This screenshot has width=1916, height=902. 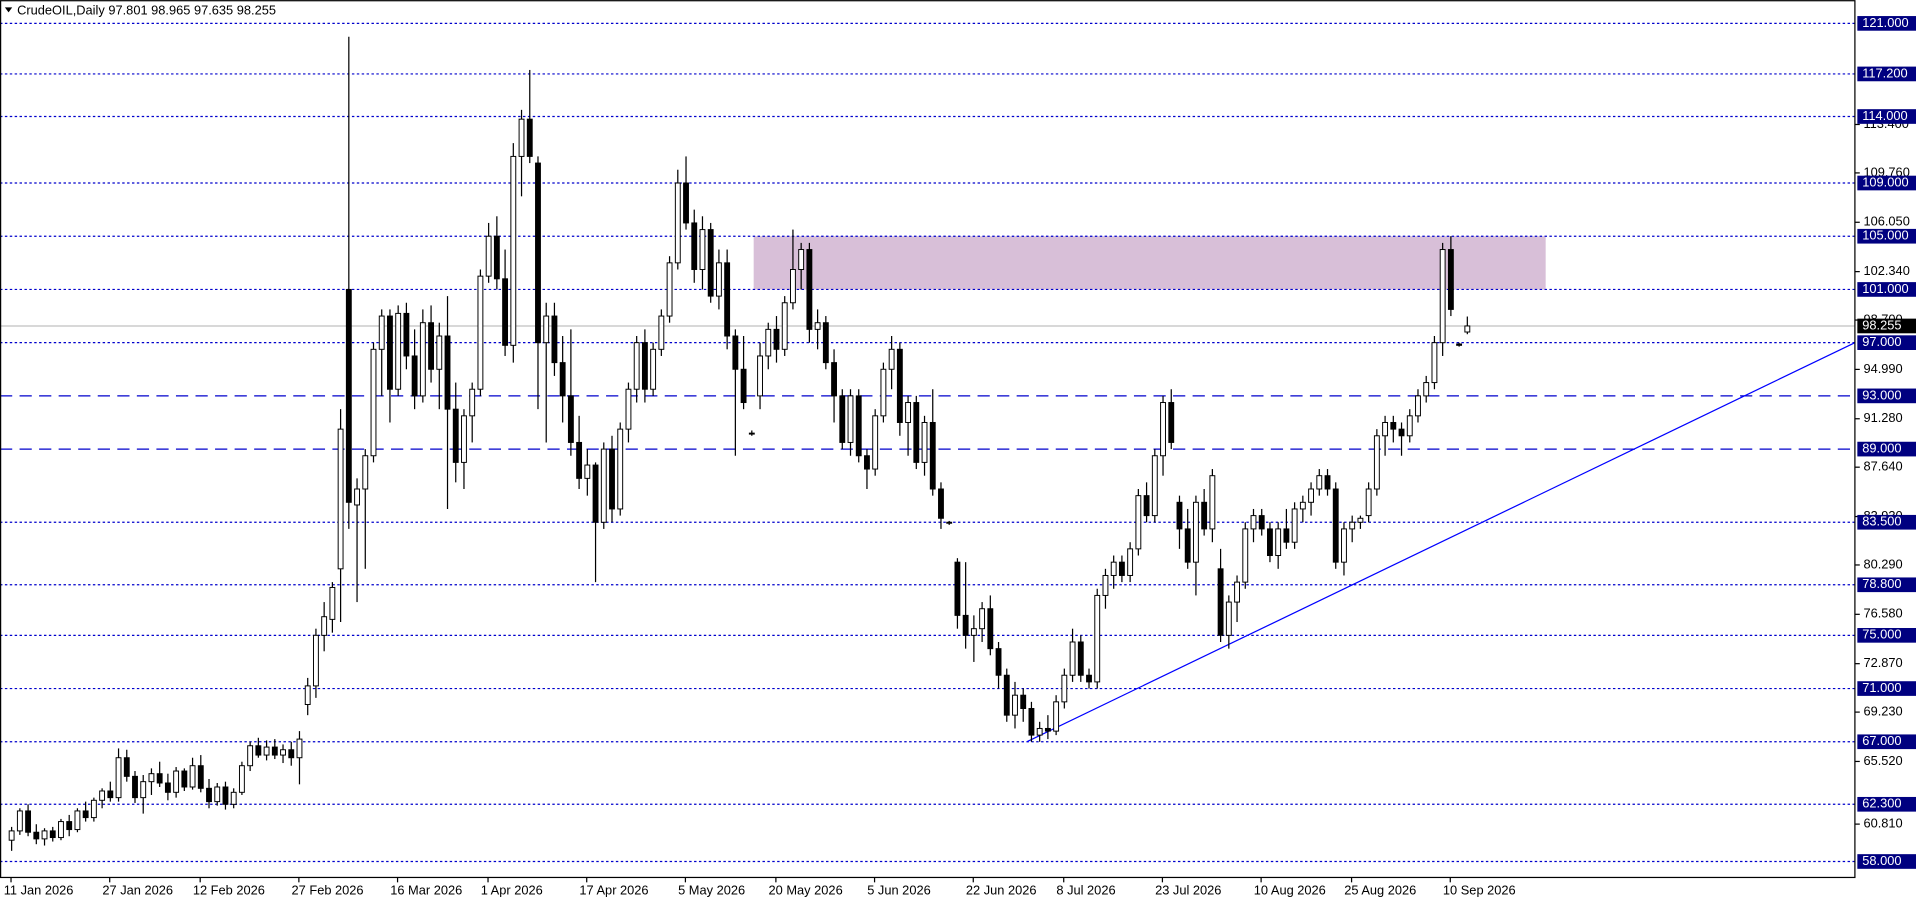 What do you see at coordinates (1149, 263) in the screenshot?
I see `zone` at bounding box center [1149, 263].